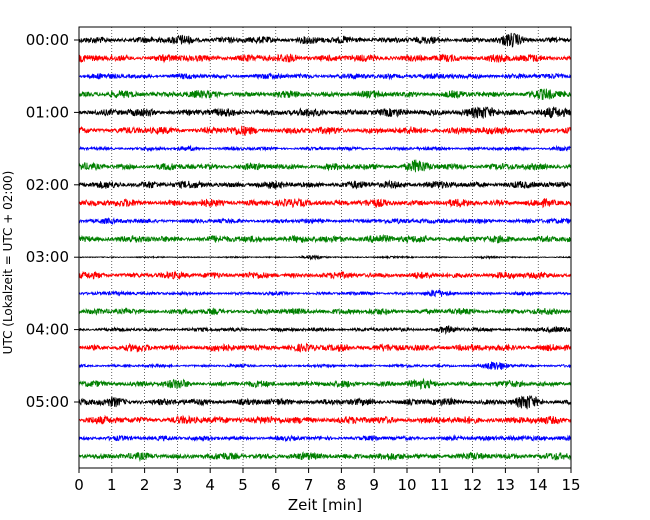 This screenshot has height=520, width=650. Describe the element at coordinates (538, 485) in the screenshot. I see `x-tick-label: 14` at that location.